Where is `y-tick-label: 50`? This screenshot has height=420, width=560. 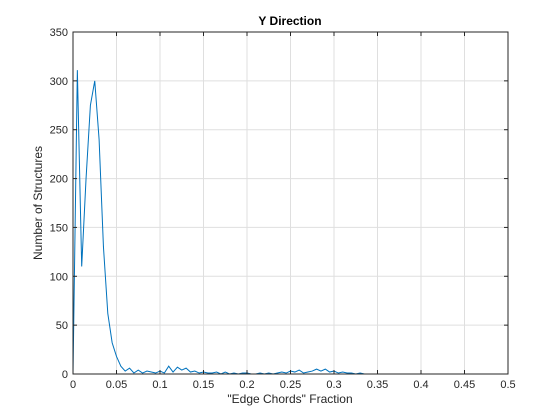 y-tick-label: 50 is located at coordinates (62, 326).